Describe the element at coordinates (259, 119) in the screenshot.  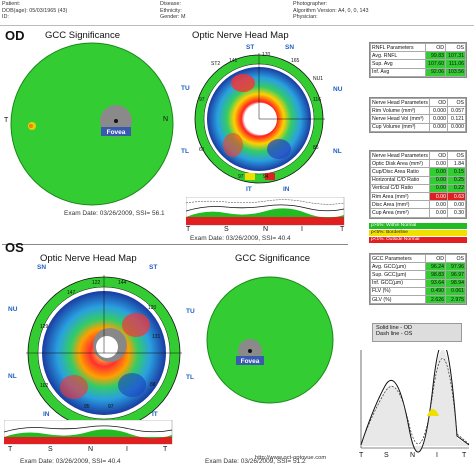
I see `od-onh-map` at that location.